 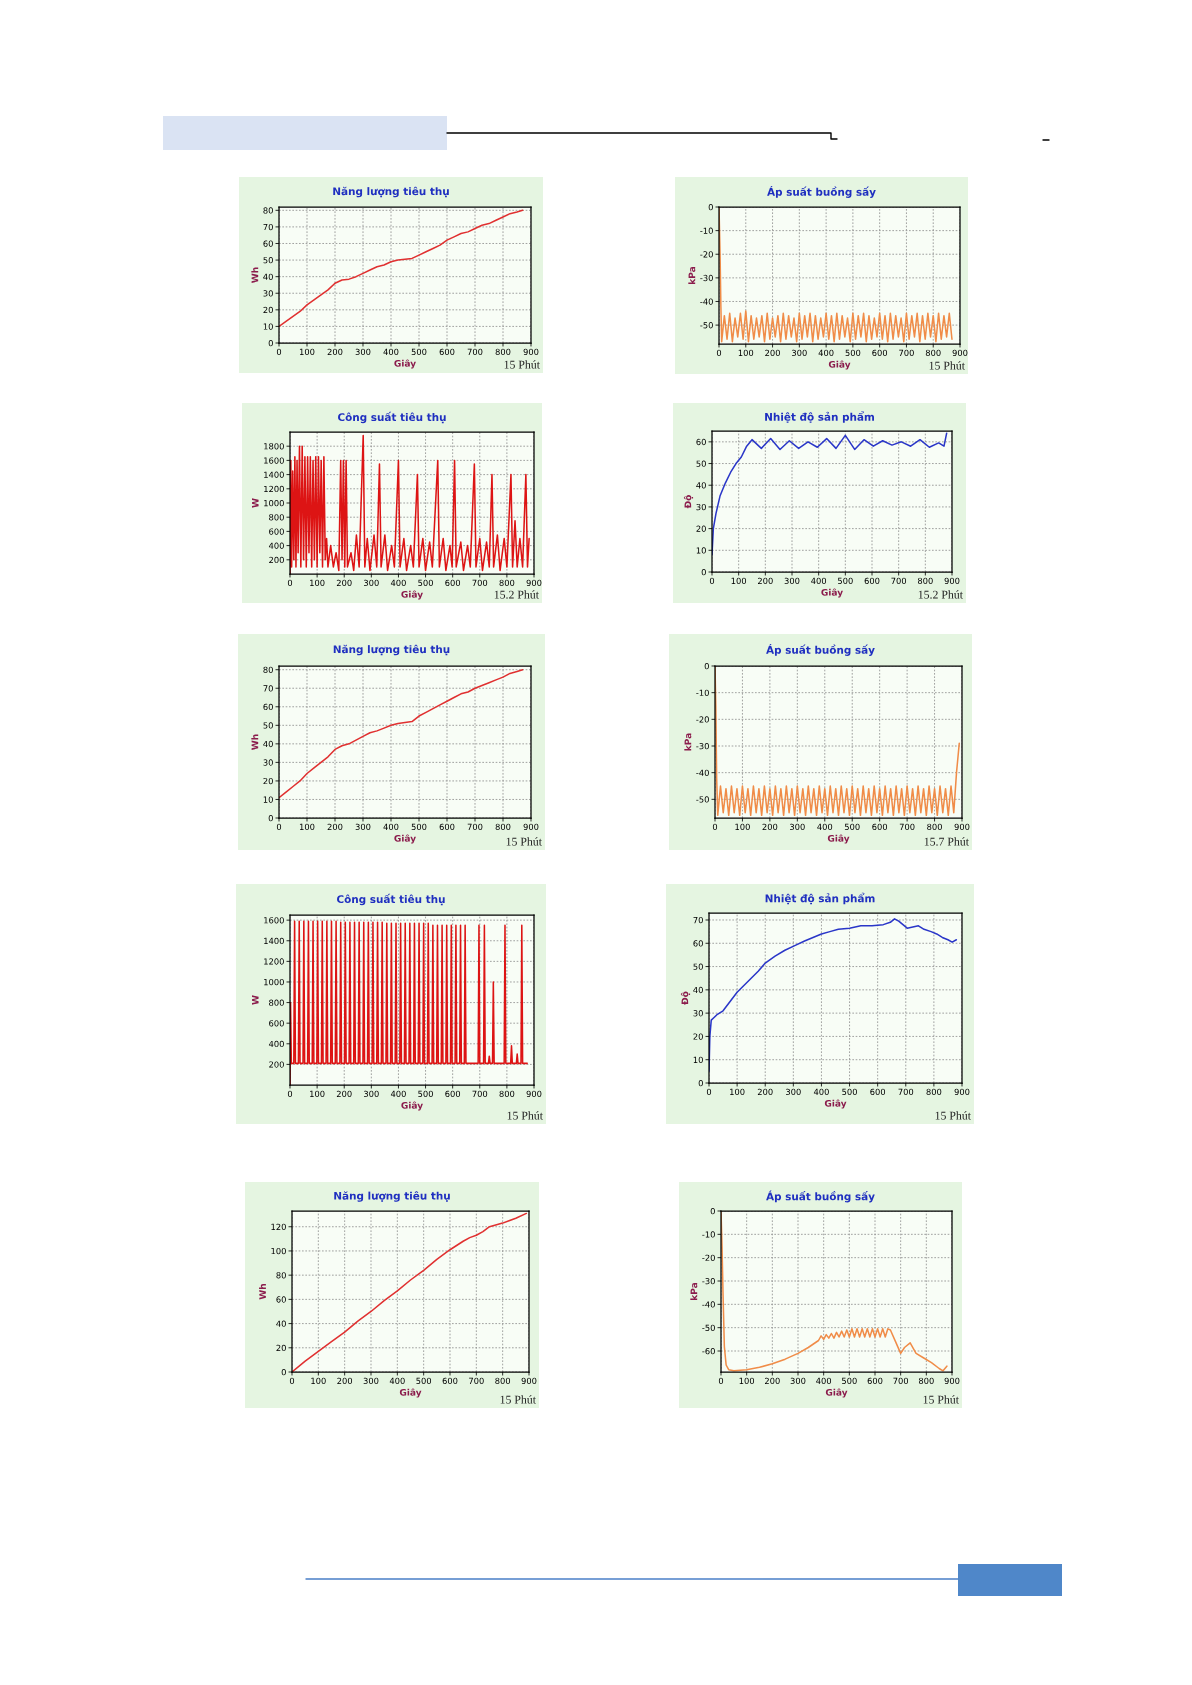 I want to click on y-axis-title: kPa, so click(x=694, y=1291).